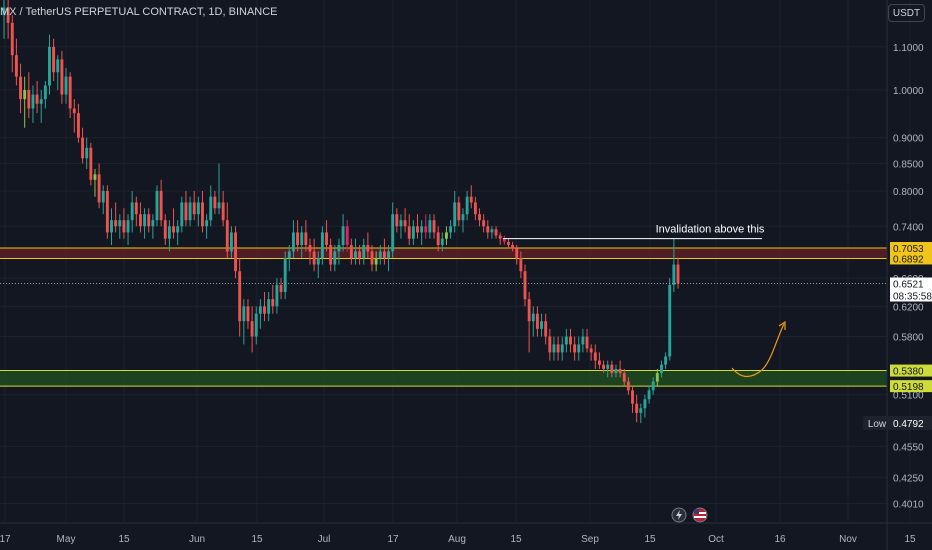 This screenshot has width=932, height=550. I want to click on y-tick-label: 0.9000, so click(908, 139).